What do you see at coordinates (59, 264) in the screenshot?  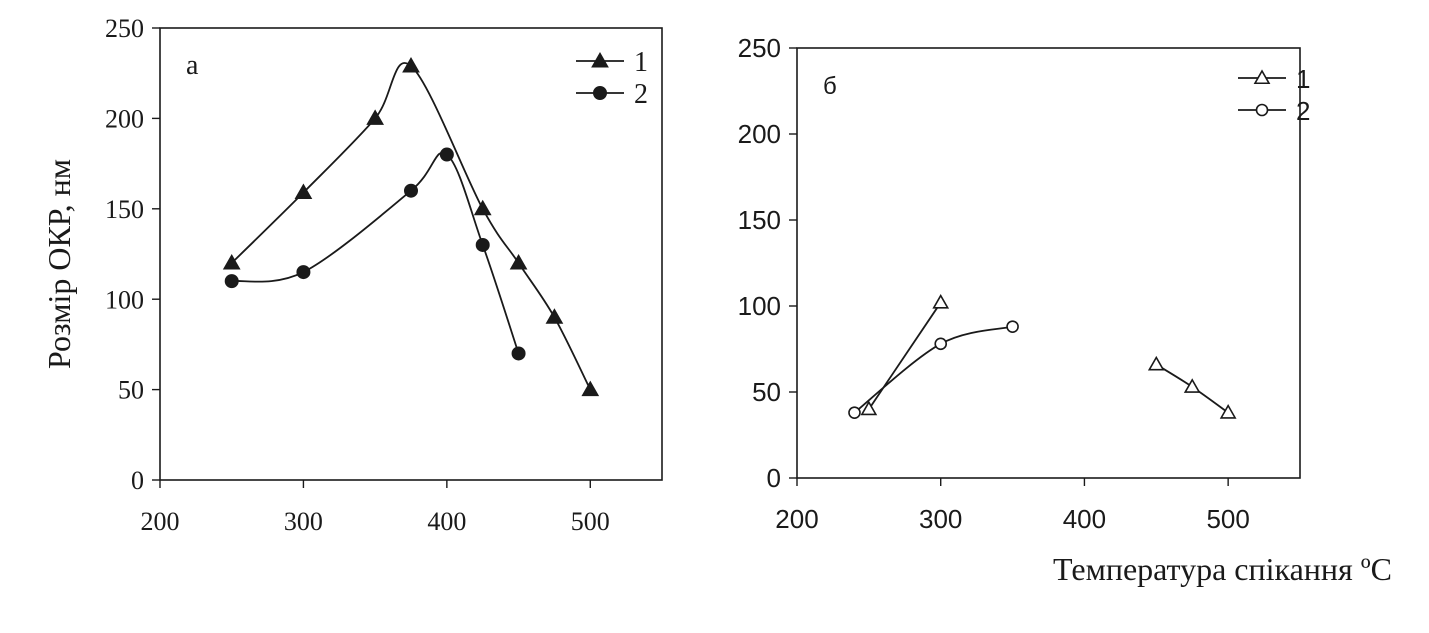 I see `y-axis-label: Розмір ОКР, нм` at bounding box center [59, 264].